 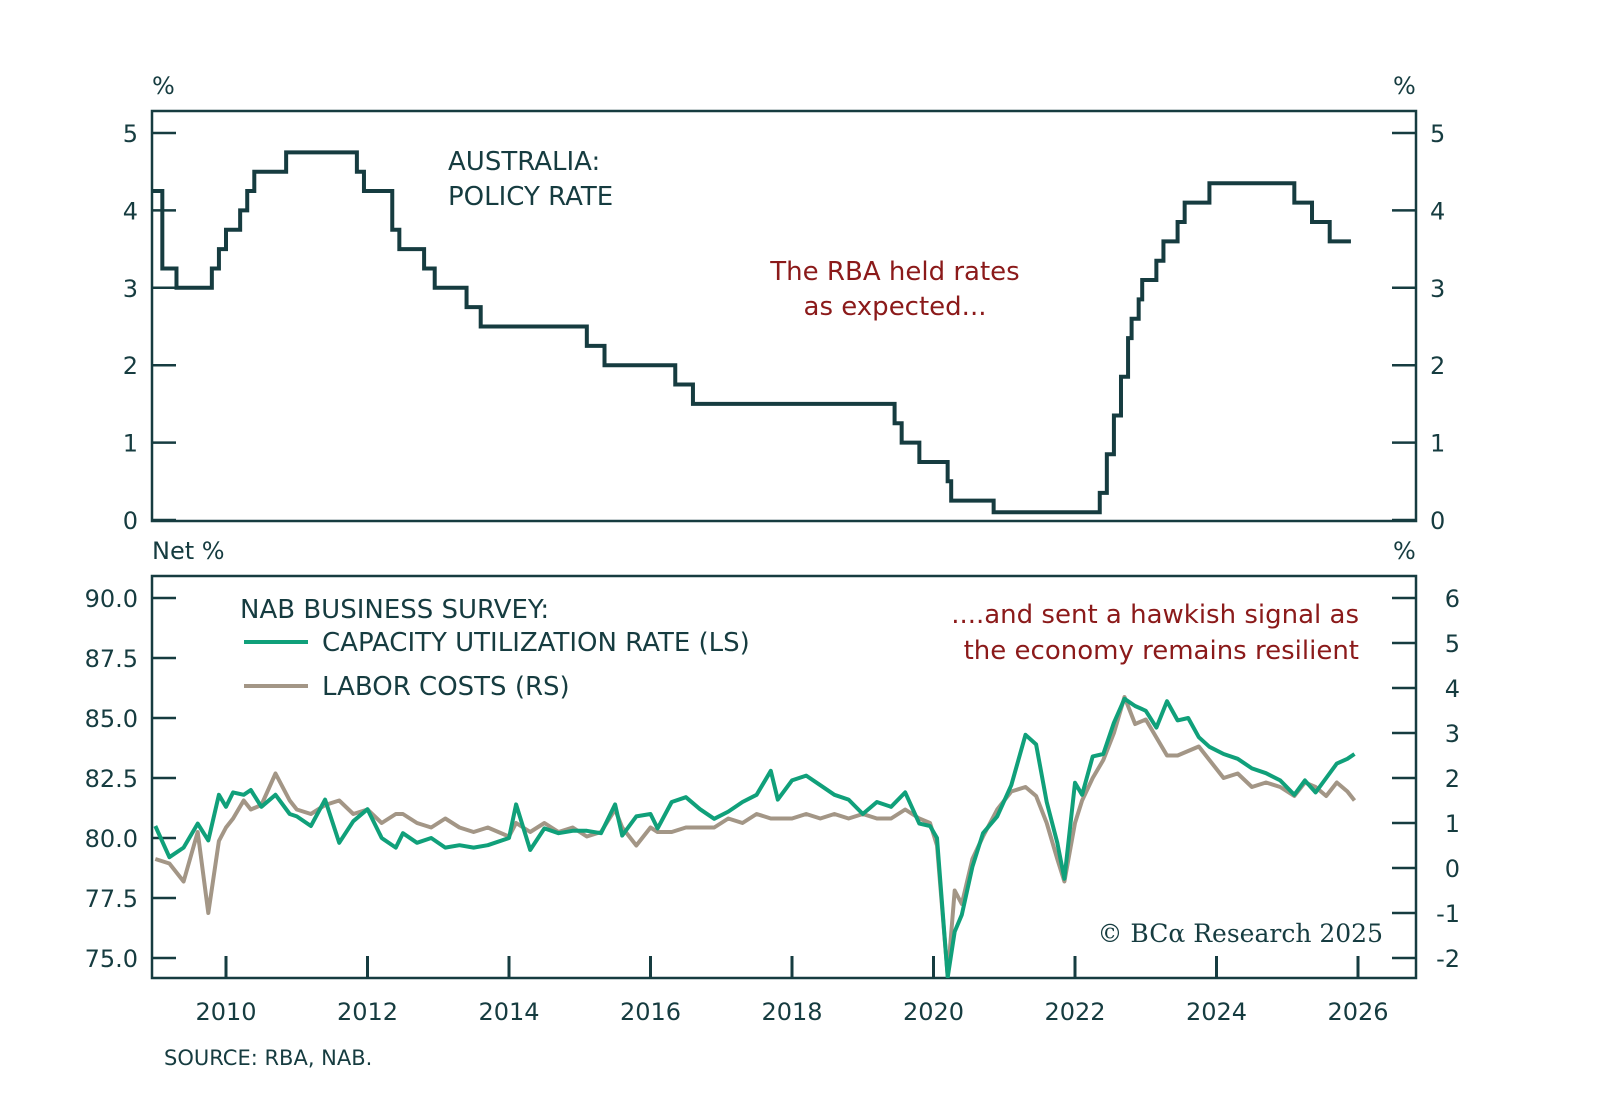 I want to click on legend-labor-label: LABOR COSTS (RS), so click(x=446, y=687).